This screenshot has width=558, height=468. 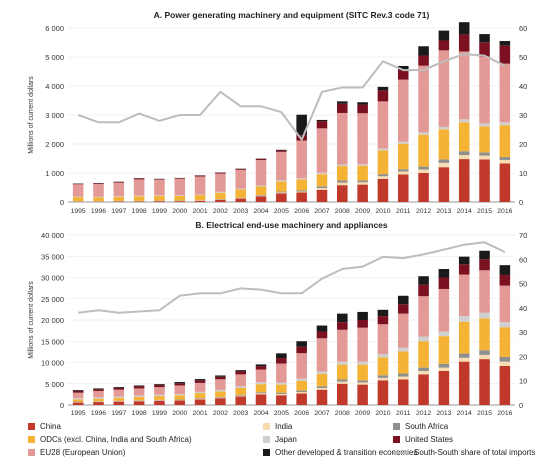 What do you see at coordinates (52, 320) in the screenshot?
I see `y-tick-label-b: 20 000` at bounding box center [52, 320].